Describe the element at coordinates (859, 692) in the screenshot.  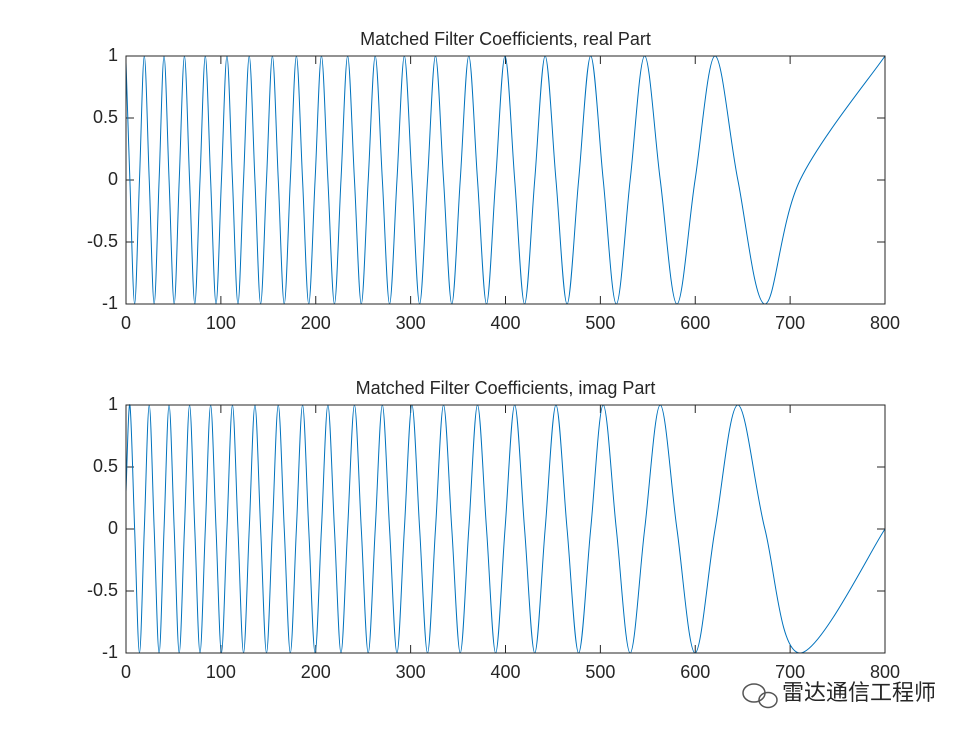
I see `watermark: 雷达通信工程师` at that location.